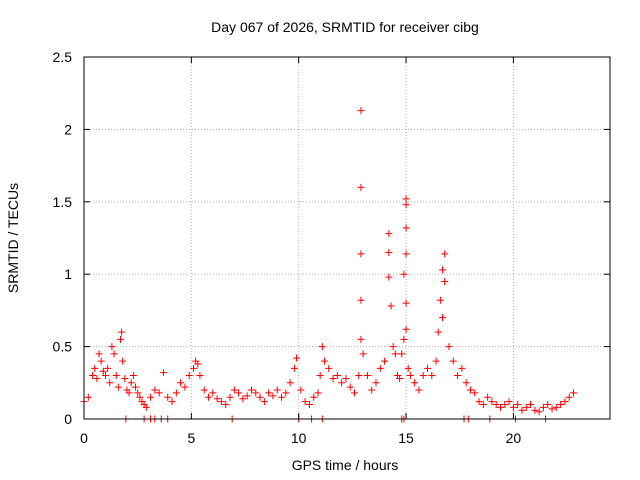  Describe the element at coordinates (345, 465) in the screenshot. I see `x-axis-label: GPS time / hours` at that location.